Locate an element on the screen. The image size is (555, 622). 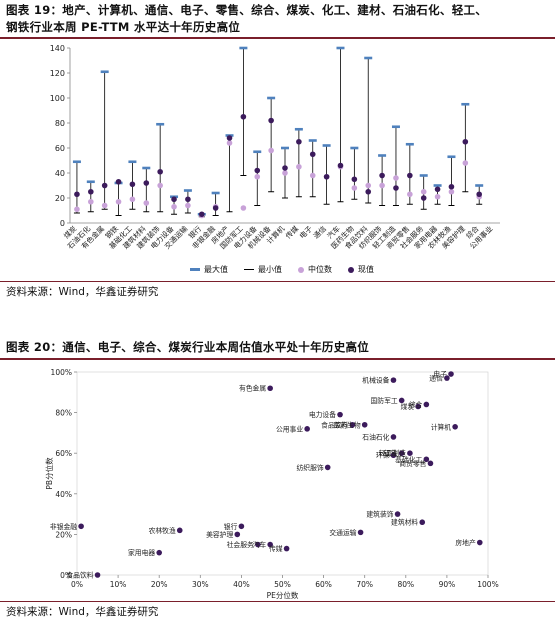
legend-min-swatch is located at coordinates (249, 269).